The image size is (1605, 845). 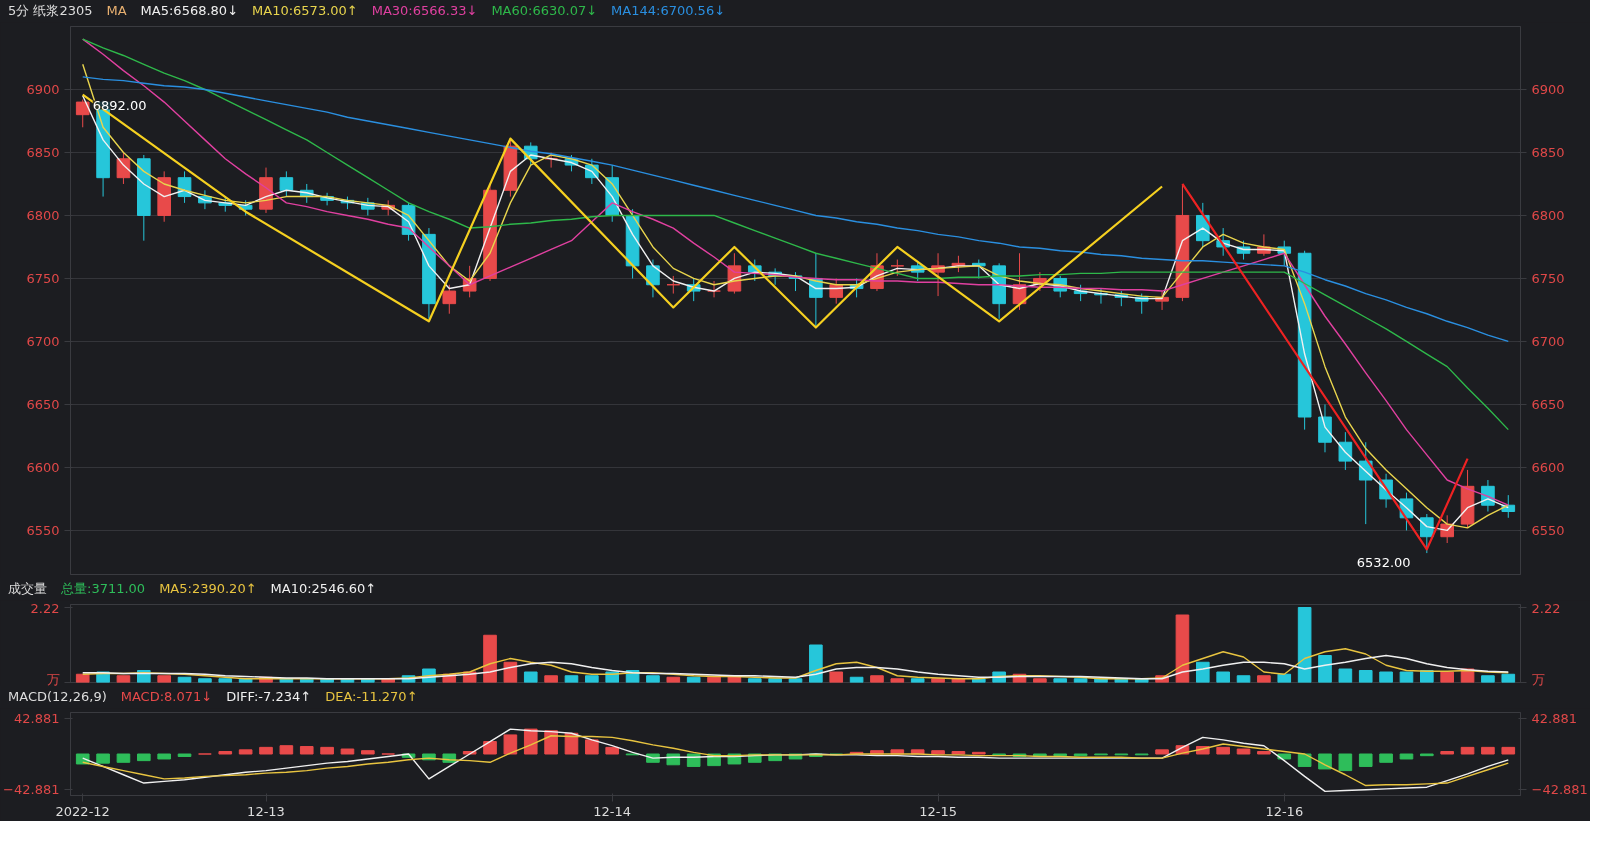 What do you see at coordinates (544, 10) in the screenshot?
I see `text: MA60:6630.07↓` at bounding box center [544, 10].